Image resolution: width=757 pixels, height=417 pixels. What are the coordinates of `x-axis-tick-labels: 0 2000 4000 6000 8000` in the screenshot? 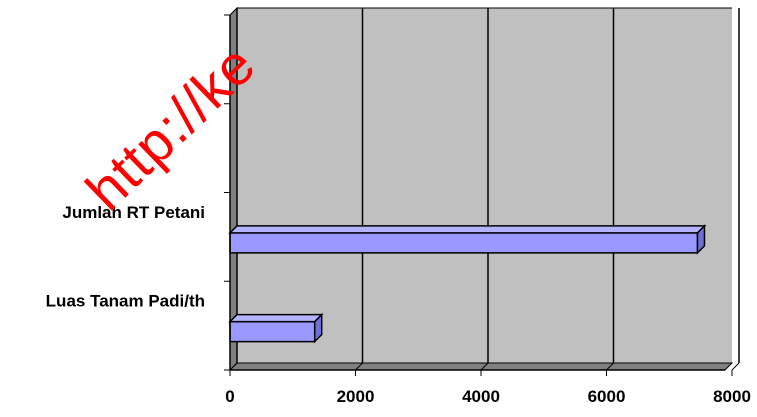 It's located at (488, 396).